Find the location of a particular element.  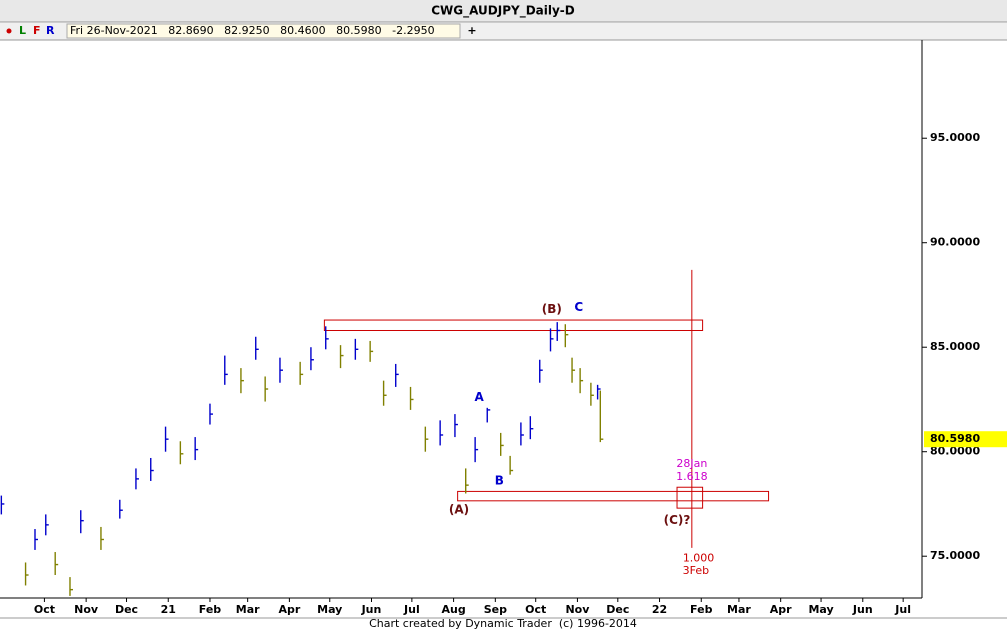

x-tick-label: Aug is located at coordinates (453, 609).